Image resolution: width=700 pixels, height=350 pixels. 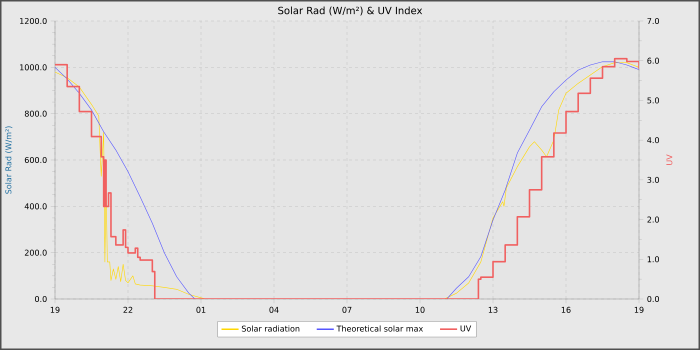 What do you see at coordinates (33, 67) in the screenshot?
I see `y-tick-label: 1000.0` at bounding box center [33, 67].